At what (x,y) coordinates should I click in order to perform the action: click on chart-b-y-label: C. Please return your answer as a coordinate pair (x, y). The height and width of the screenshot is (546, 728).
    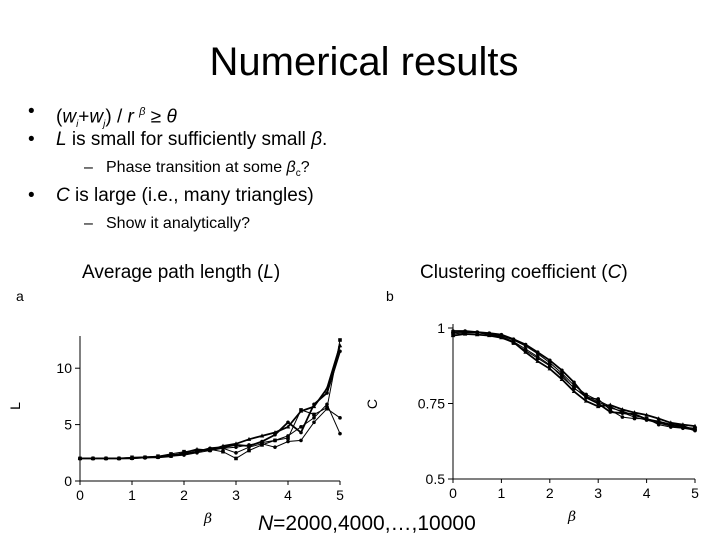
    Looking at the image, I should click on (372, 404).